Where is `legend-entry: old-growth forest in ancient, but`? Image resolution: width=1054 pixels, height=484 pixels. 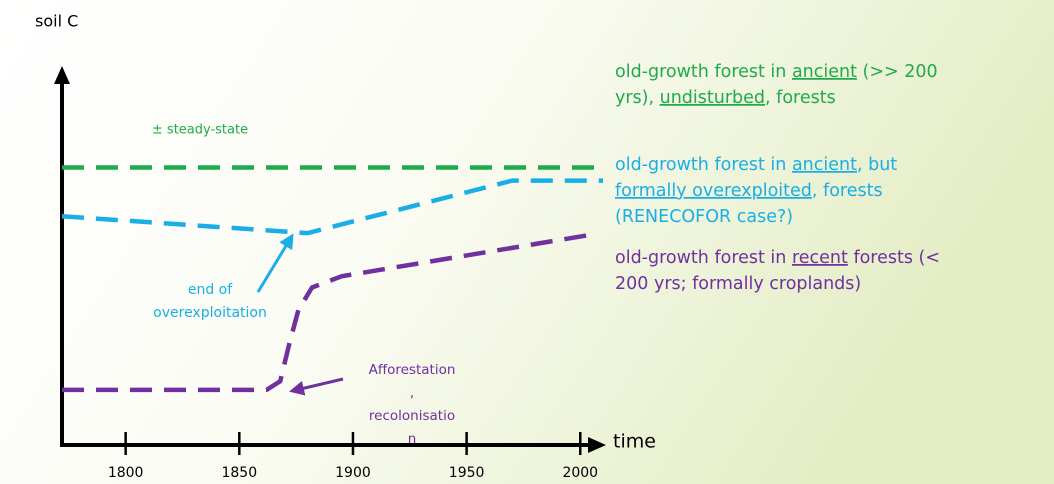 legend-entry: old-growth forest in ancient, but is located at coordinates (756, 165).